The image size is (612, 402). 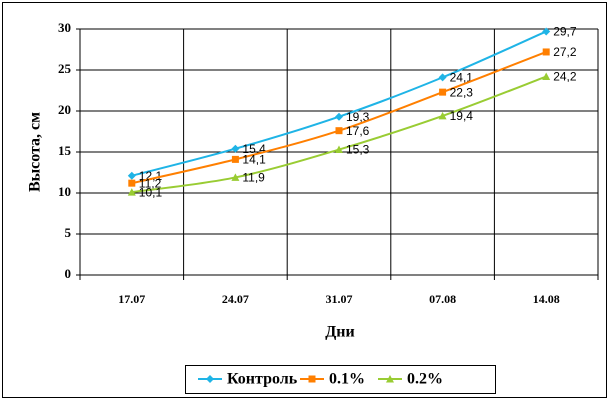 What do you see at coordinates (358, 131) in the screenshot?
I see `data-label: 17,6` at bounding box center [358, 131].